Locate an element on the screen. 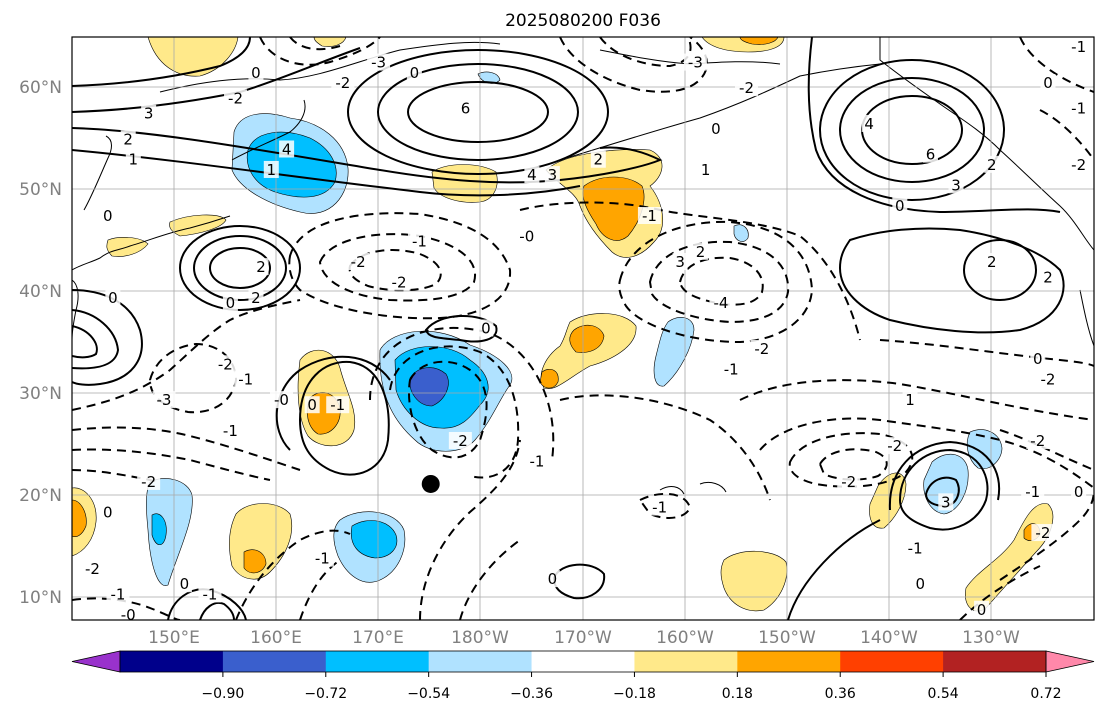 The height and width of the screenshot is (712, 1105). lat-tick-label: 40°N is located at coordinates (40, 292).